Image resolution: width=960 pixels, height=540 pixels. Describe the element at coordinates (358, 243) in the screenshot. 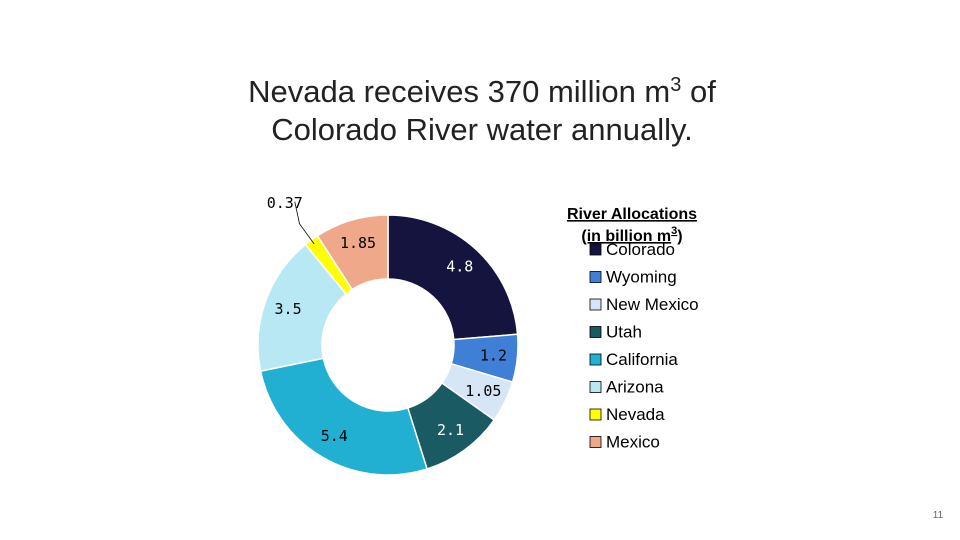

I see `data-label: 1.85` at that location.